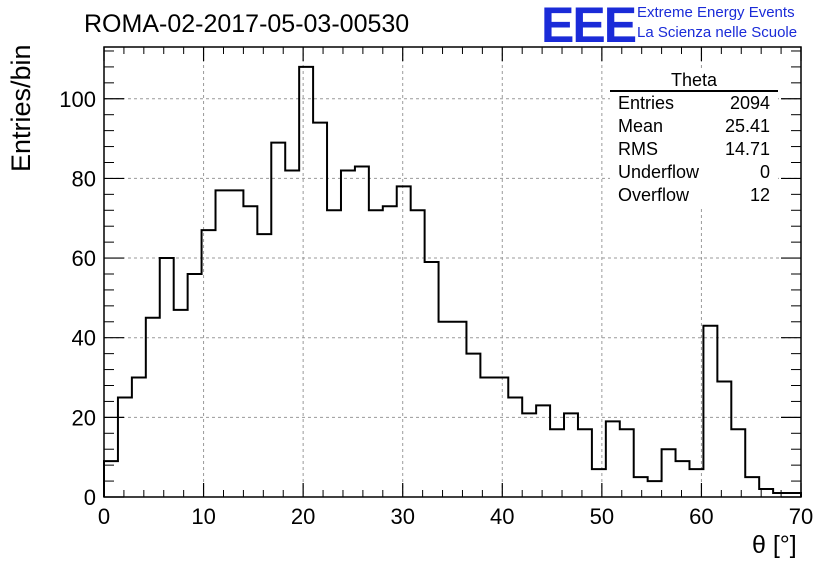  What do you see at coordinates (694, 195) in the screenshot?
I see `stats-row: Overflow 12` at bounding box center [694, 195].